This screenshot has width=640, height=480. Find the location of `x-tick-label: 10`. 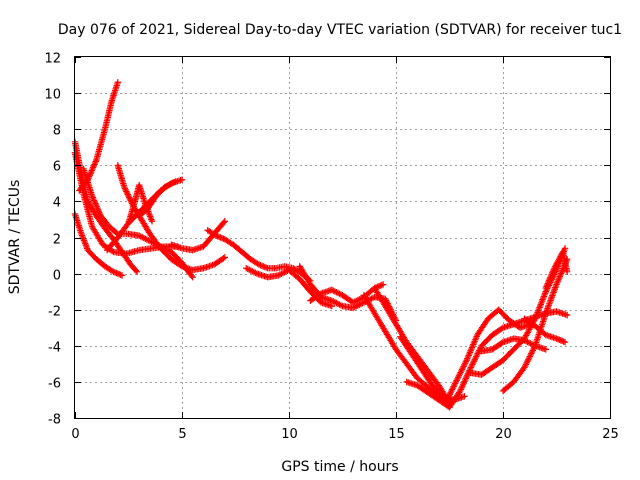

x-tick-label: 10 is located at coordinates (289, 434).